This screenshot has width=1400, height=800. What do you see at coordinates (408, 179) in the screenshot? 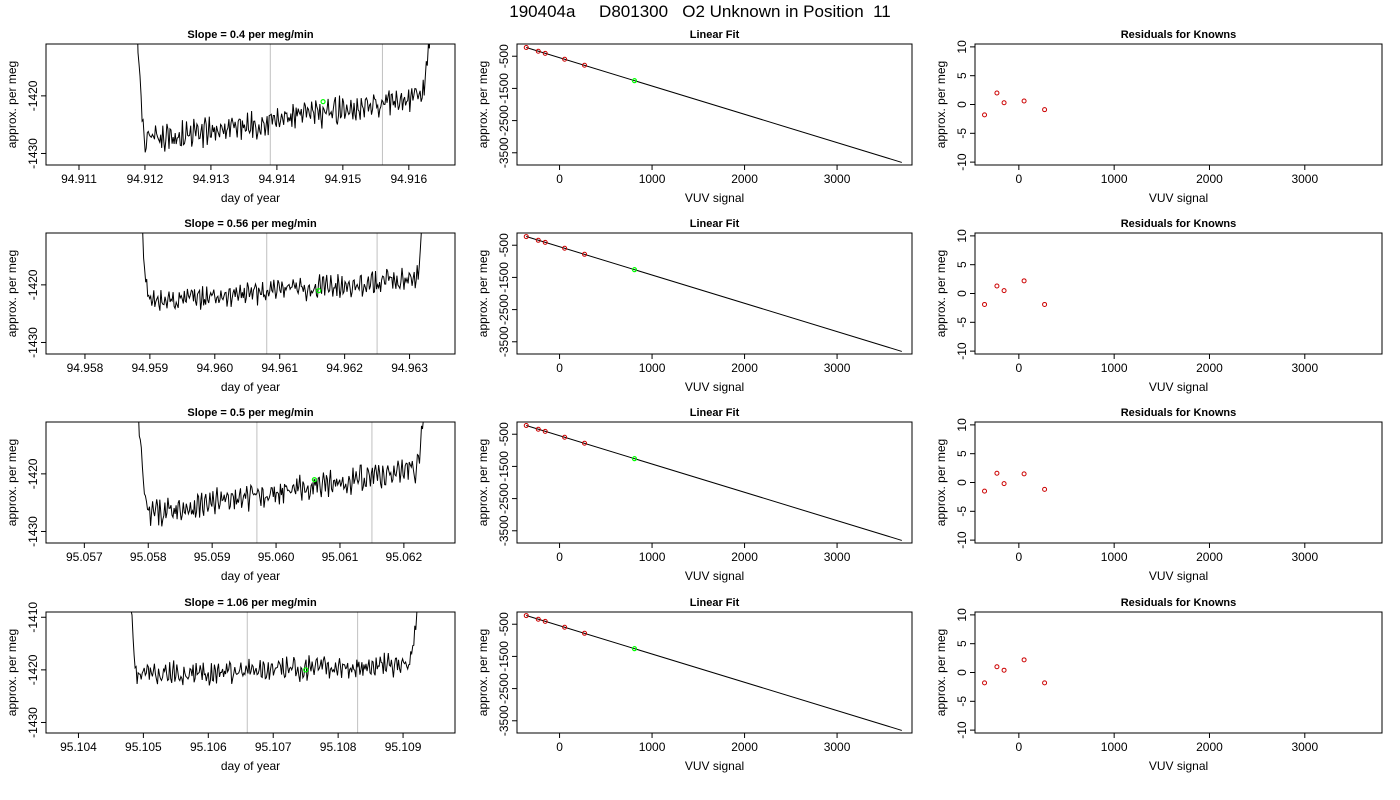
I see `x-tick-label: 94.916` at bounding box center [408, 179].